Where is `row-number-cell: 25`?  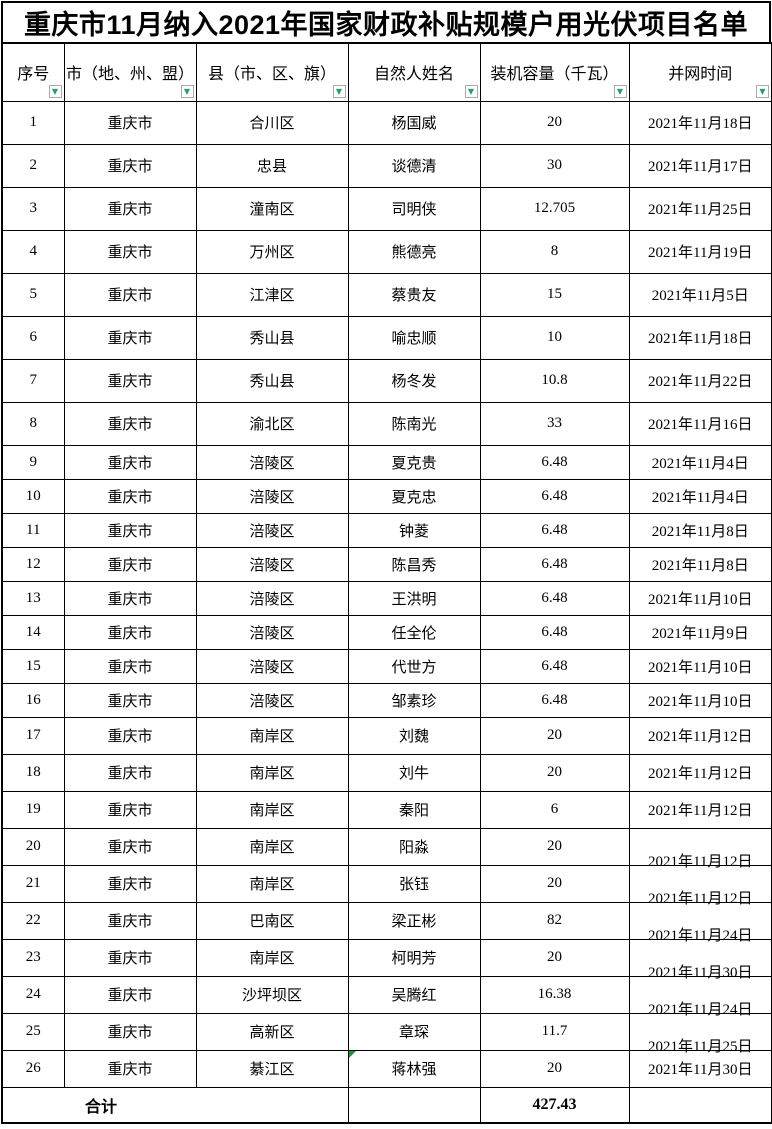
row-number-cell: 25 is located at coordinates (33, 1031).